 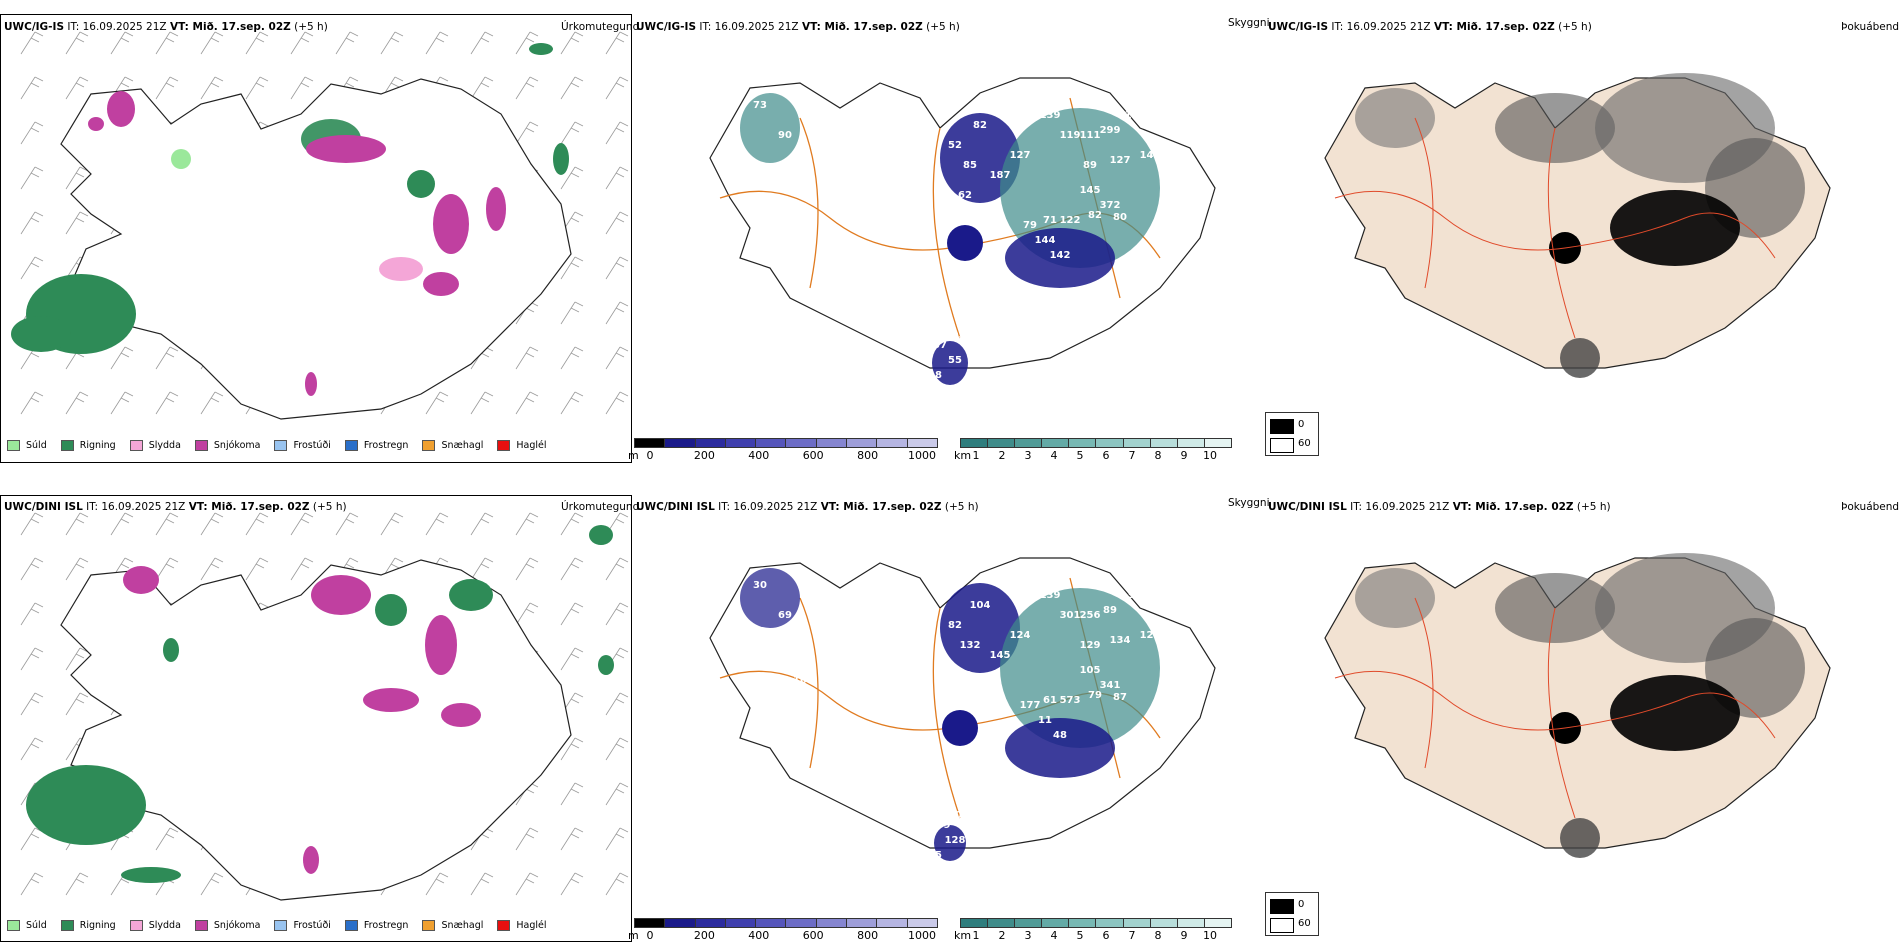 What do you see at coordinates (955, 145) in the screenshot?
I see `cloud-base-label: 52` at bounding box center [955, 145].